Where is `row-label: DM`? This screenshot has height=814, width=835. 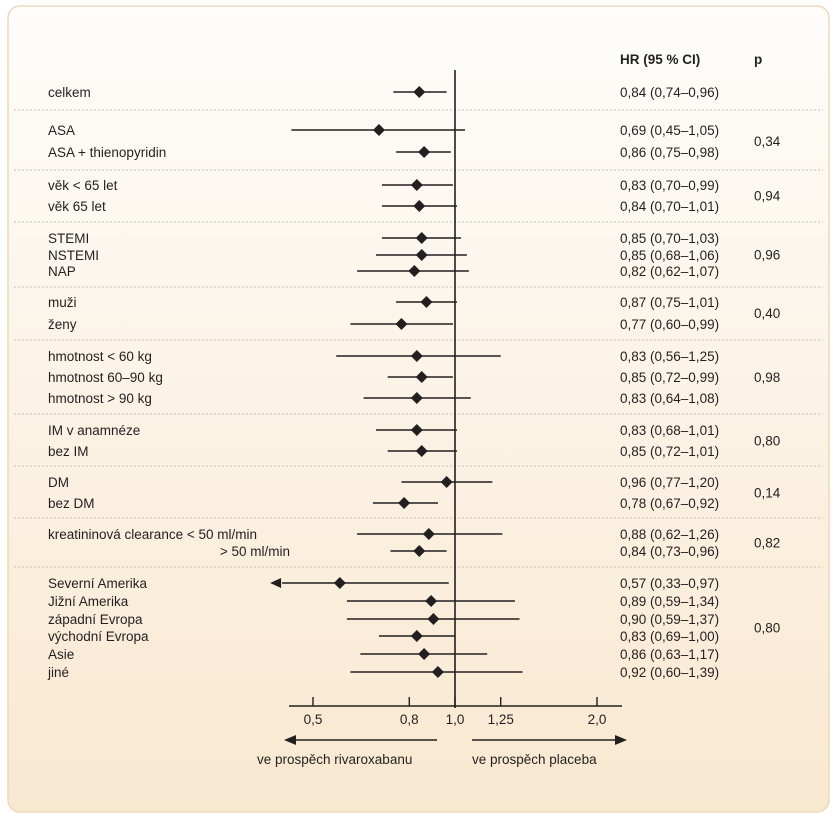 row-label: DM is located at coordinates (58, 482).